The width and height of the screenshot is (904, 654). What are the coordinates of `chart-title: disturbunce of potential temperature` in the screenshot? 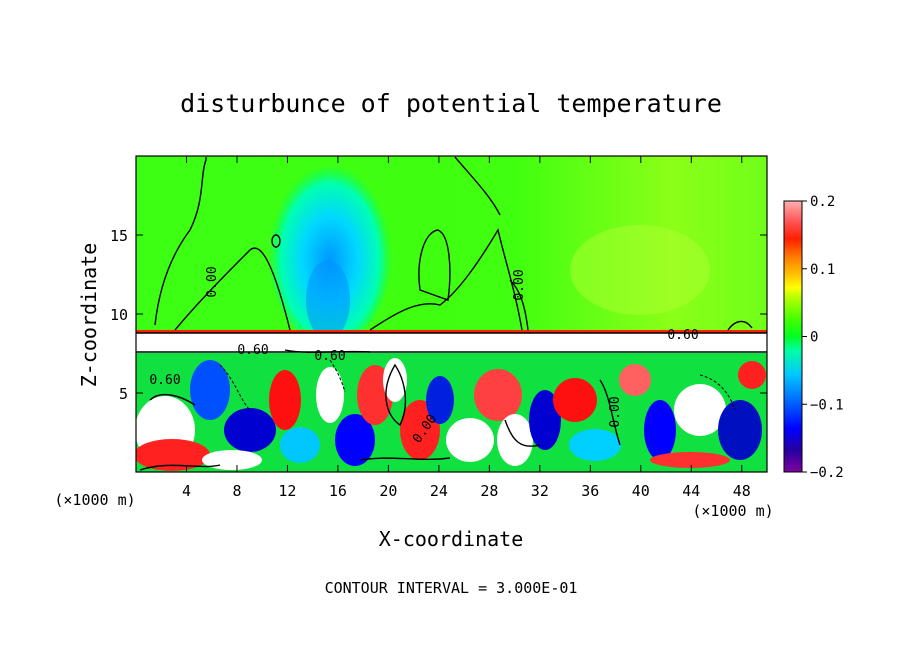 It's located at (451, 103).